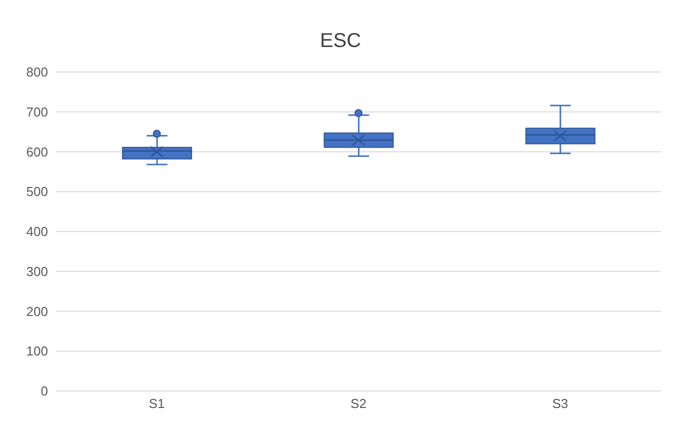  Describe the element at coordinates (37, 72) in the screenshot. I see `y-tick-label: 800` at that location.